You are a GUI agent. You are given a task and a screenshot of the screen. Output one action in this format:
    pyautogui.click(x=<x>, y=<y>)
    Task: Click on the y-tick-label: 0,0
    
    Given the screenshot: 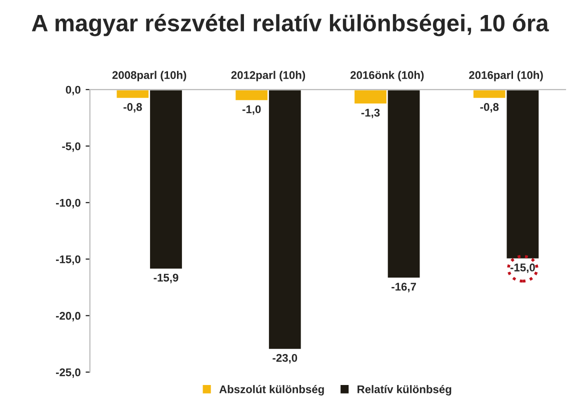 What is the action you would take?
    pyautogui.click(x=73, y=91)
    